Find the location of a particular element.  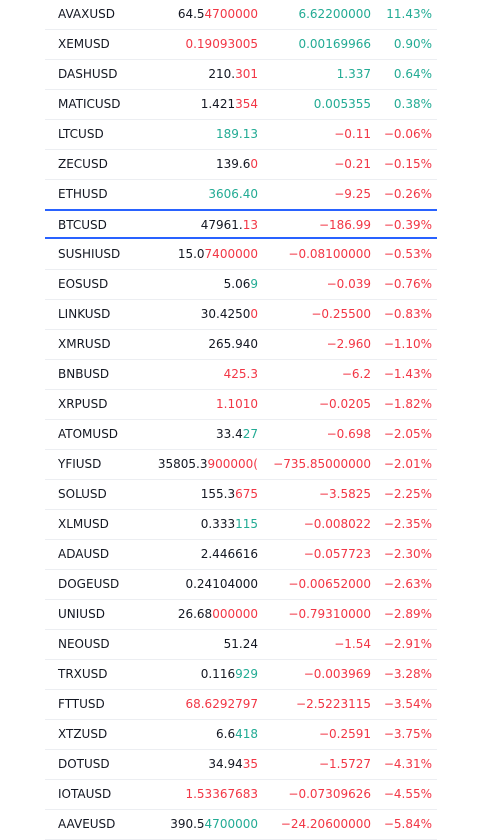

change-percent: −2.35% is located at coordinates (407, 524).